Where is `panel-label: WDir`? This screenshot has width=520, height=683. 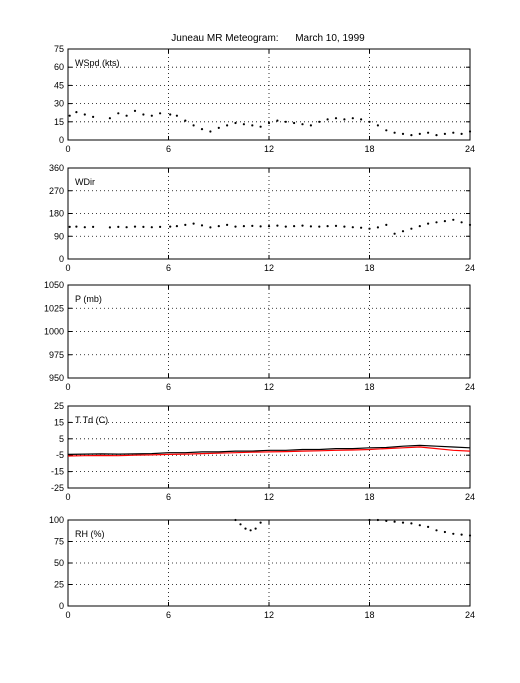 panel-label: WDir is located at coordinates (85, 182).